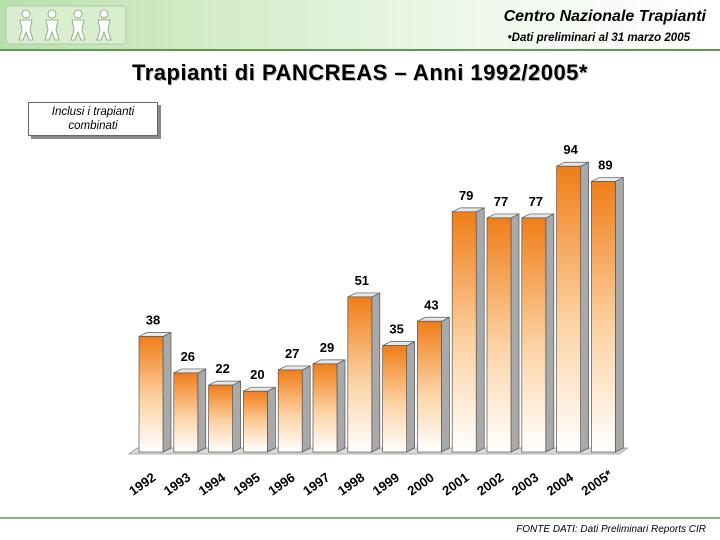  Describe the element at coordinates (396, 329) in the screenshot. I see `data-label-1999: 35` at that location.